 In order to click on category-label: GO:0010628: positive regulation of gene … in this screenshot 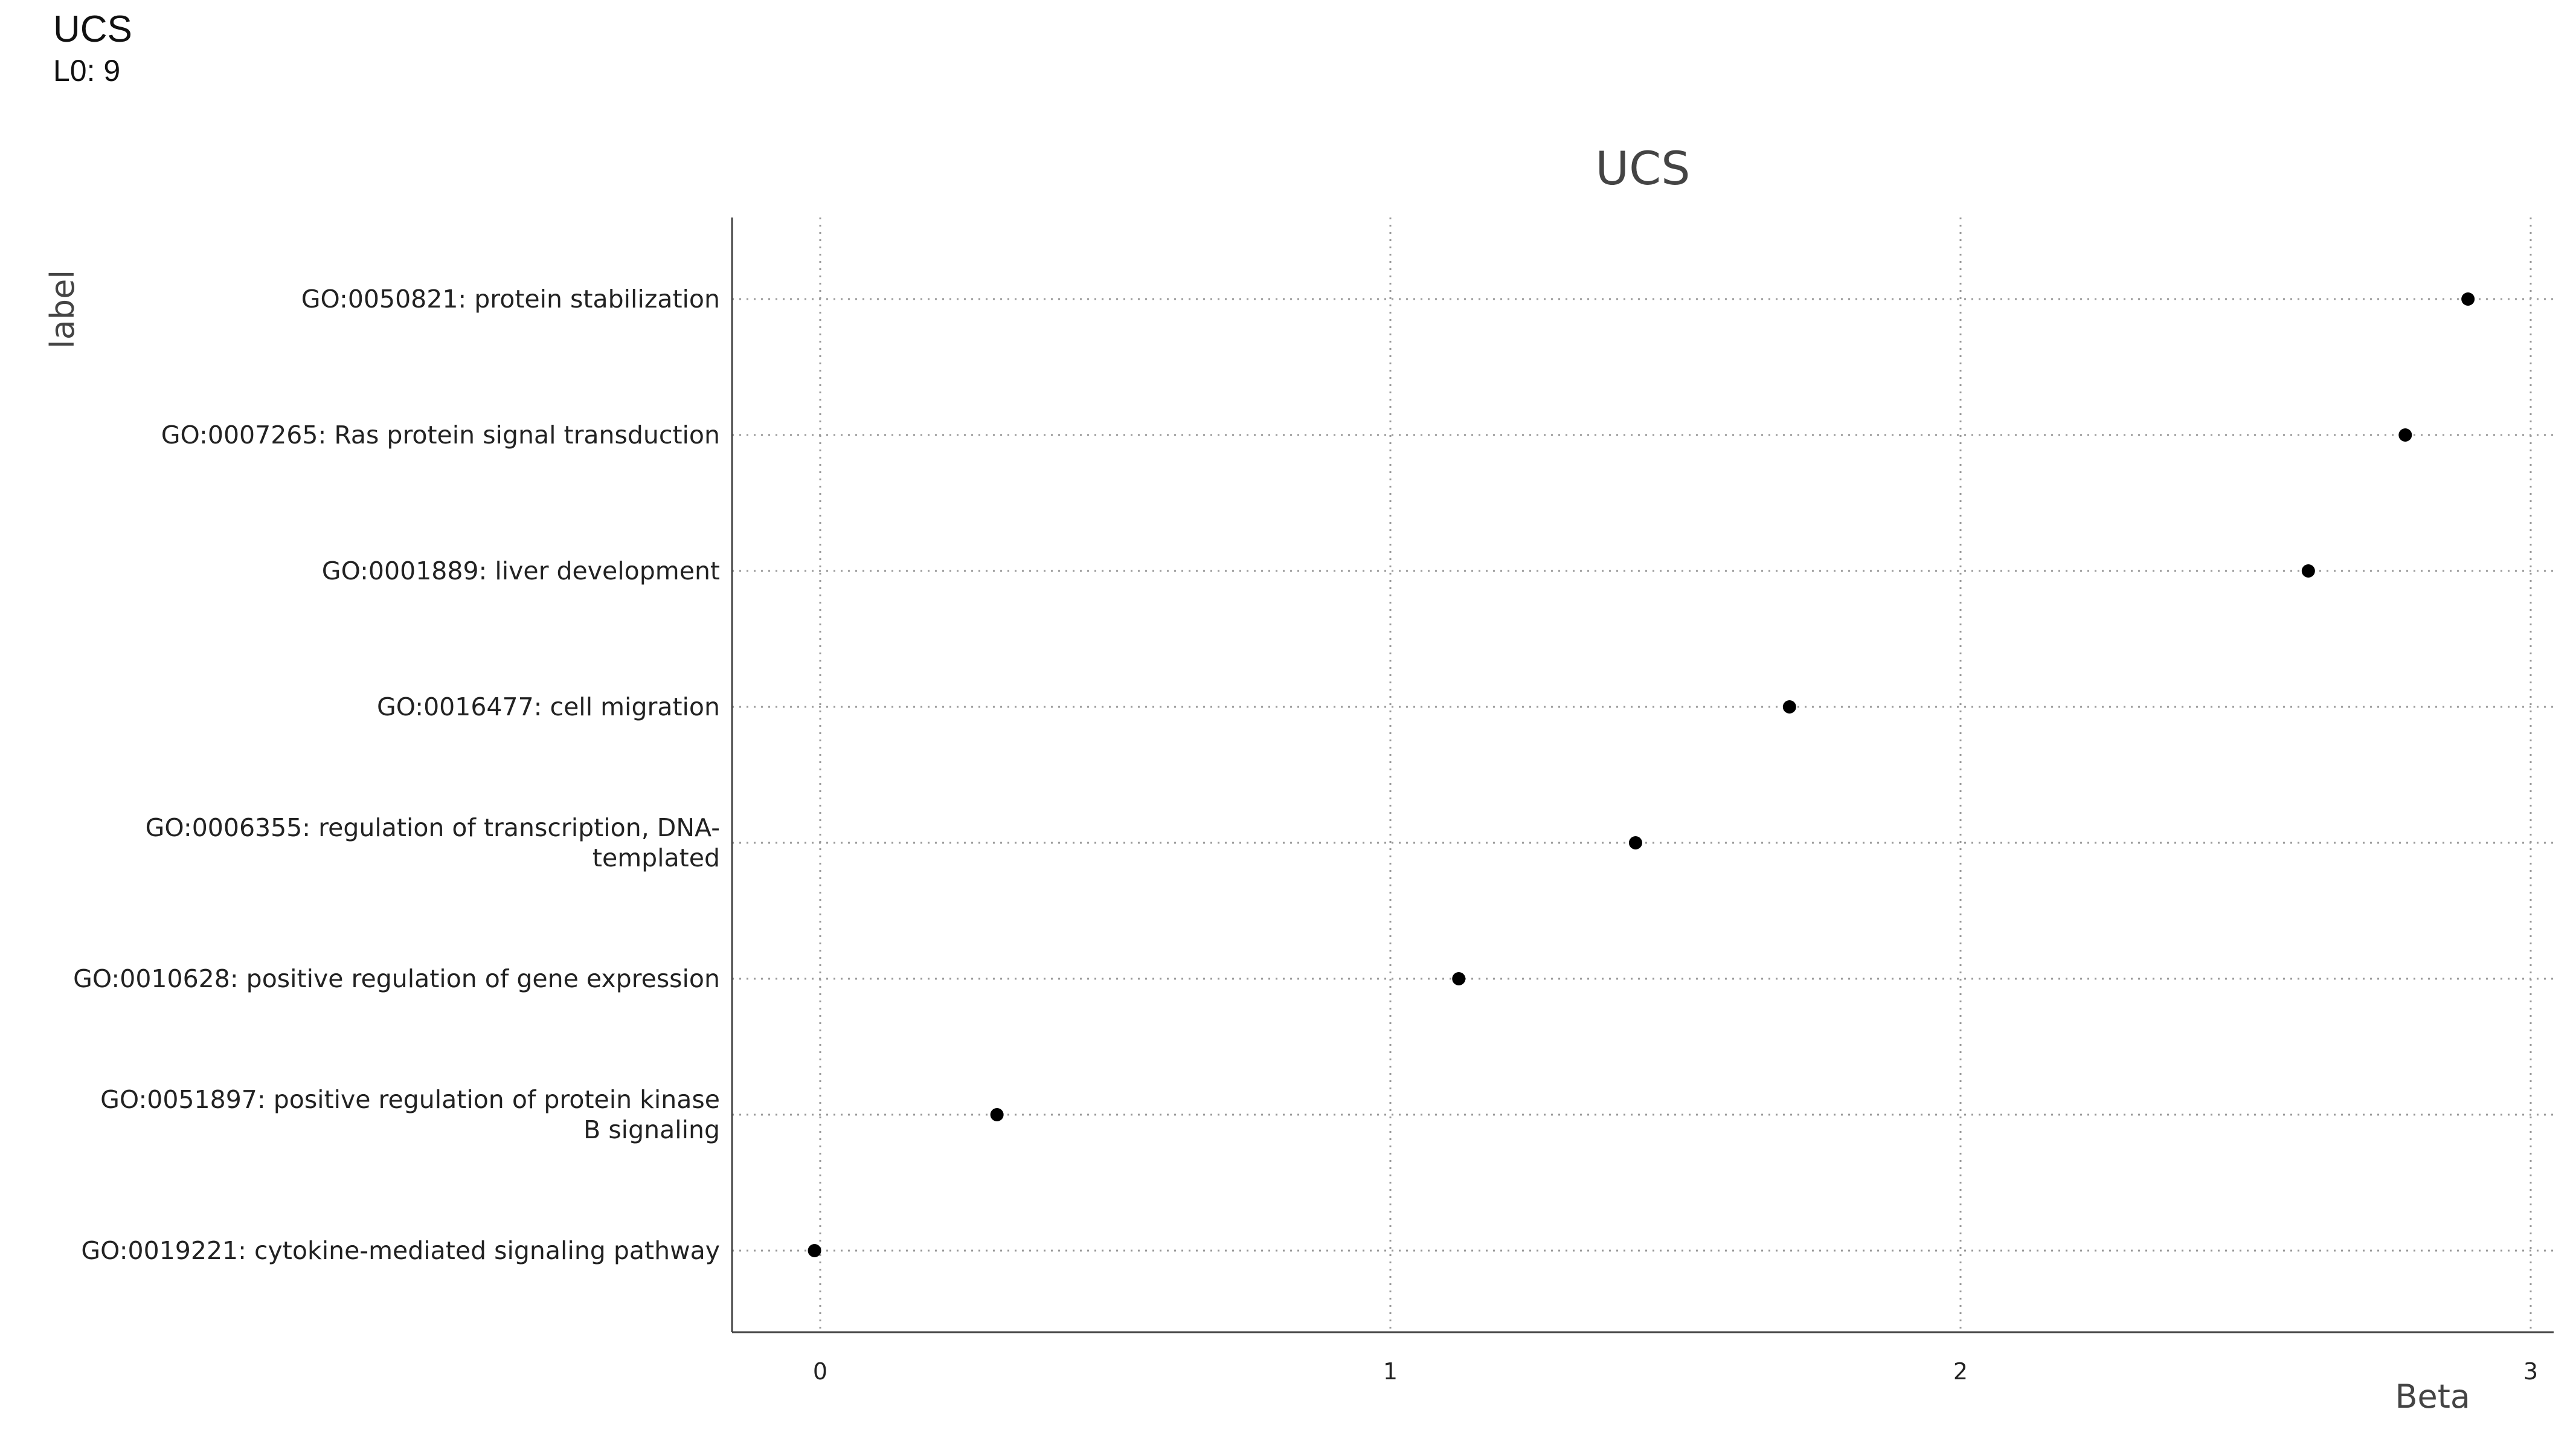, I will do `click(396, 978)`.